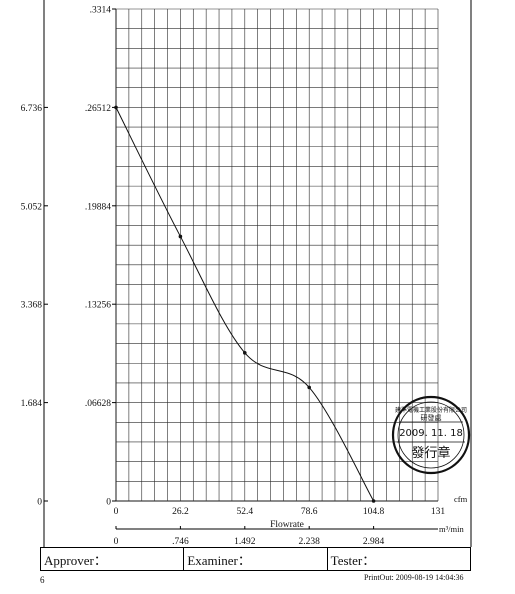 The height and width of the screenshot is (594, 515). I want to click on stamp-date: 2009. 11. 18, so click(431, 433).